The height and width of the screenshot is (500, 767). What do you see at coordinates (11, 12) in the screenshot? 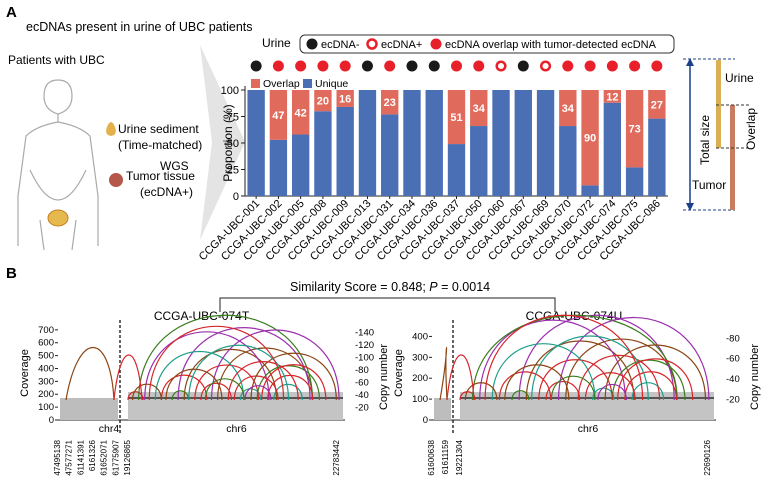
I see `panel-label: A` at bounding box center [11, 12].